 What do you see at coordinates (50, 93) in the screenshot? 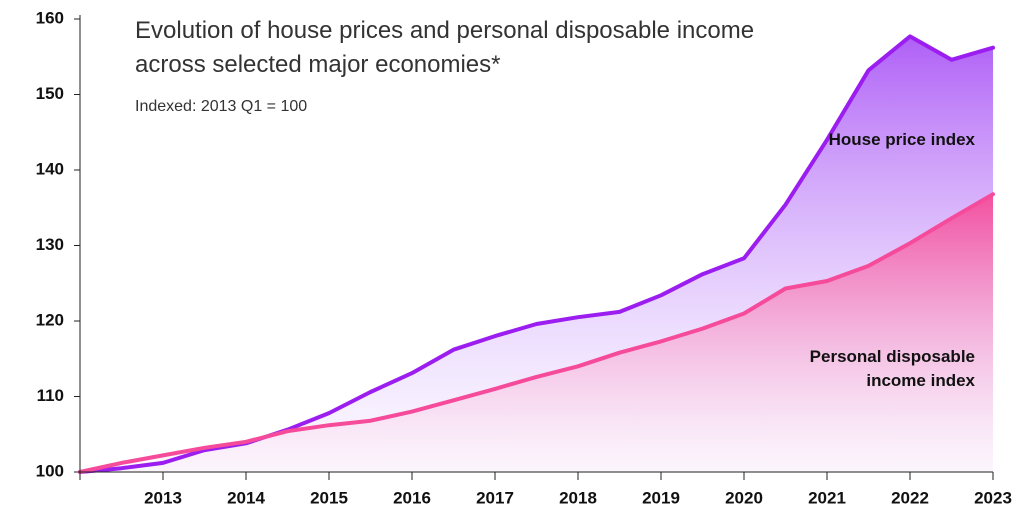
I see `y-tick-label: 150` at bounding box center [50, 93].